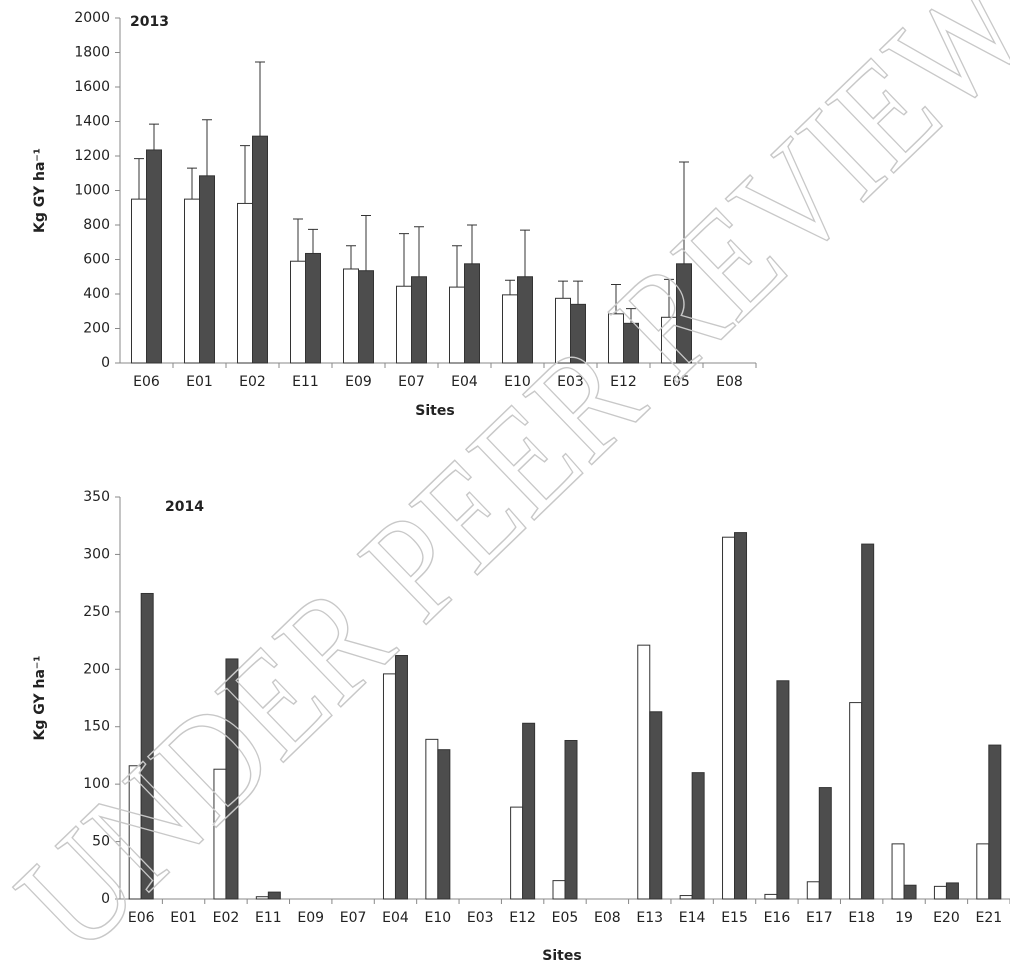  I want to click on chart-title: 2013, so click(149, 22).